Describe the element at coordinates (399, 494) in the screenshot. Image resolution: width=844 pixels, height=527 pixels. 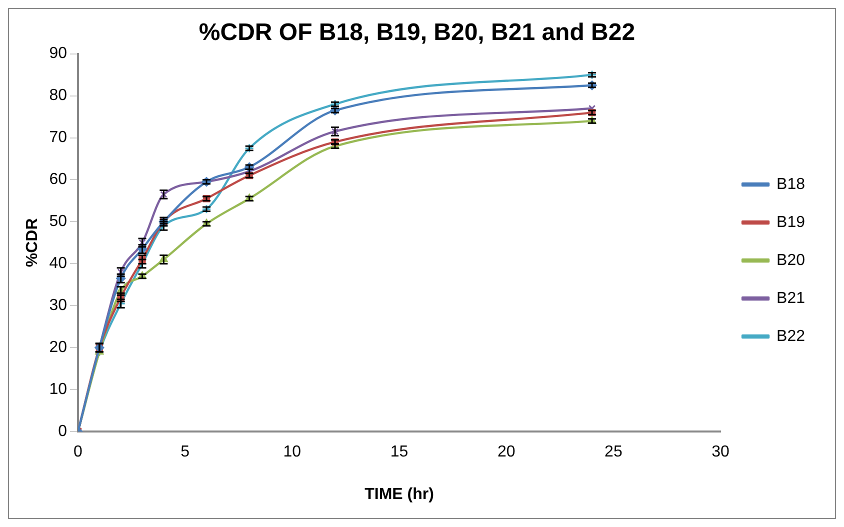
I see `x-axis-title: TIME (hr)` at that location.